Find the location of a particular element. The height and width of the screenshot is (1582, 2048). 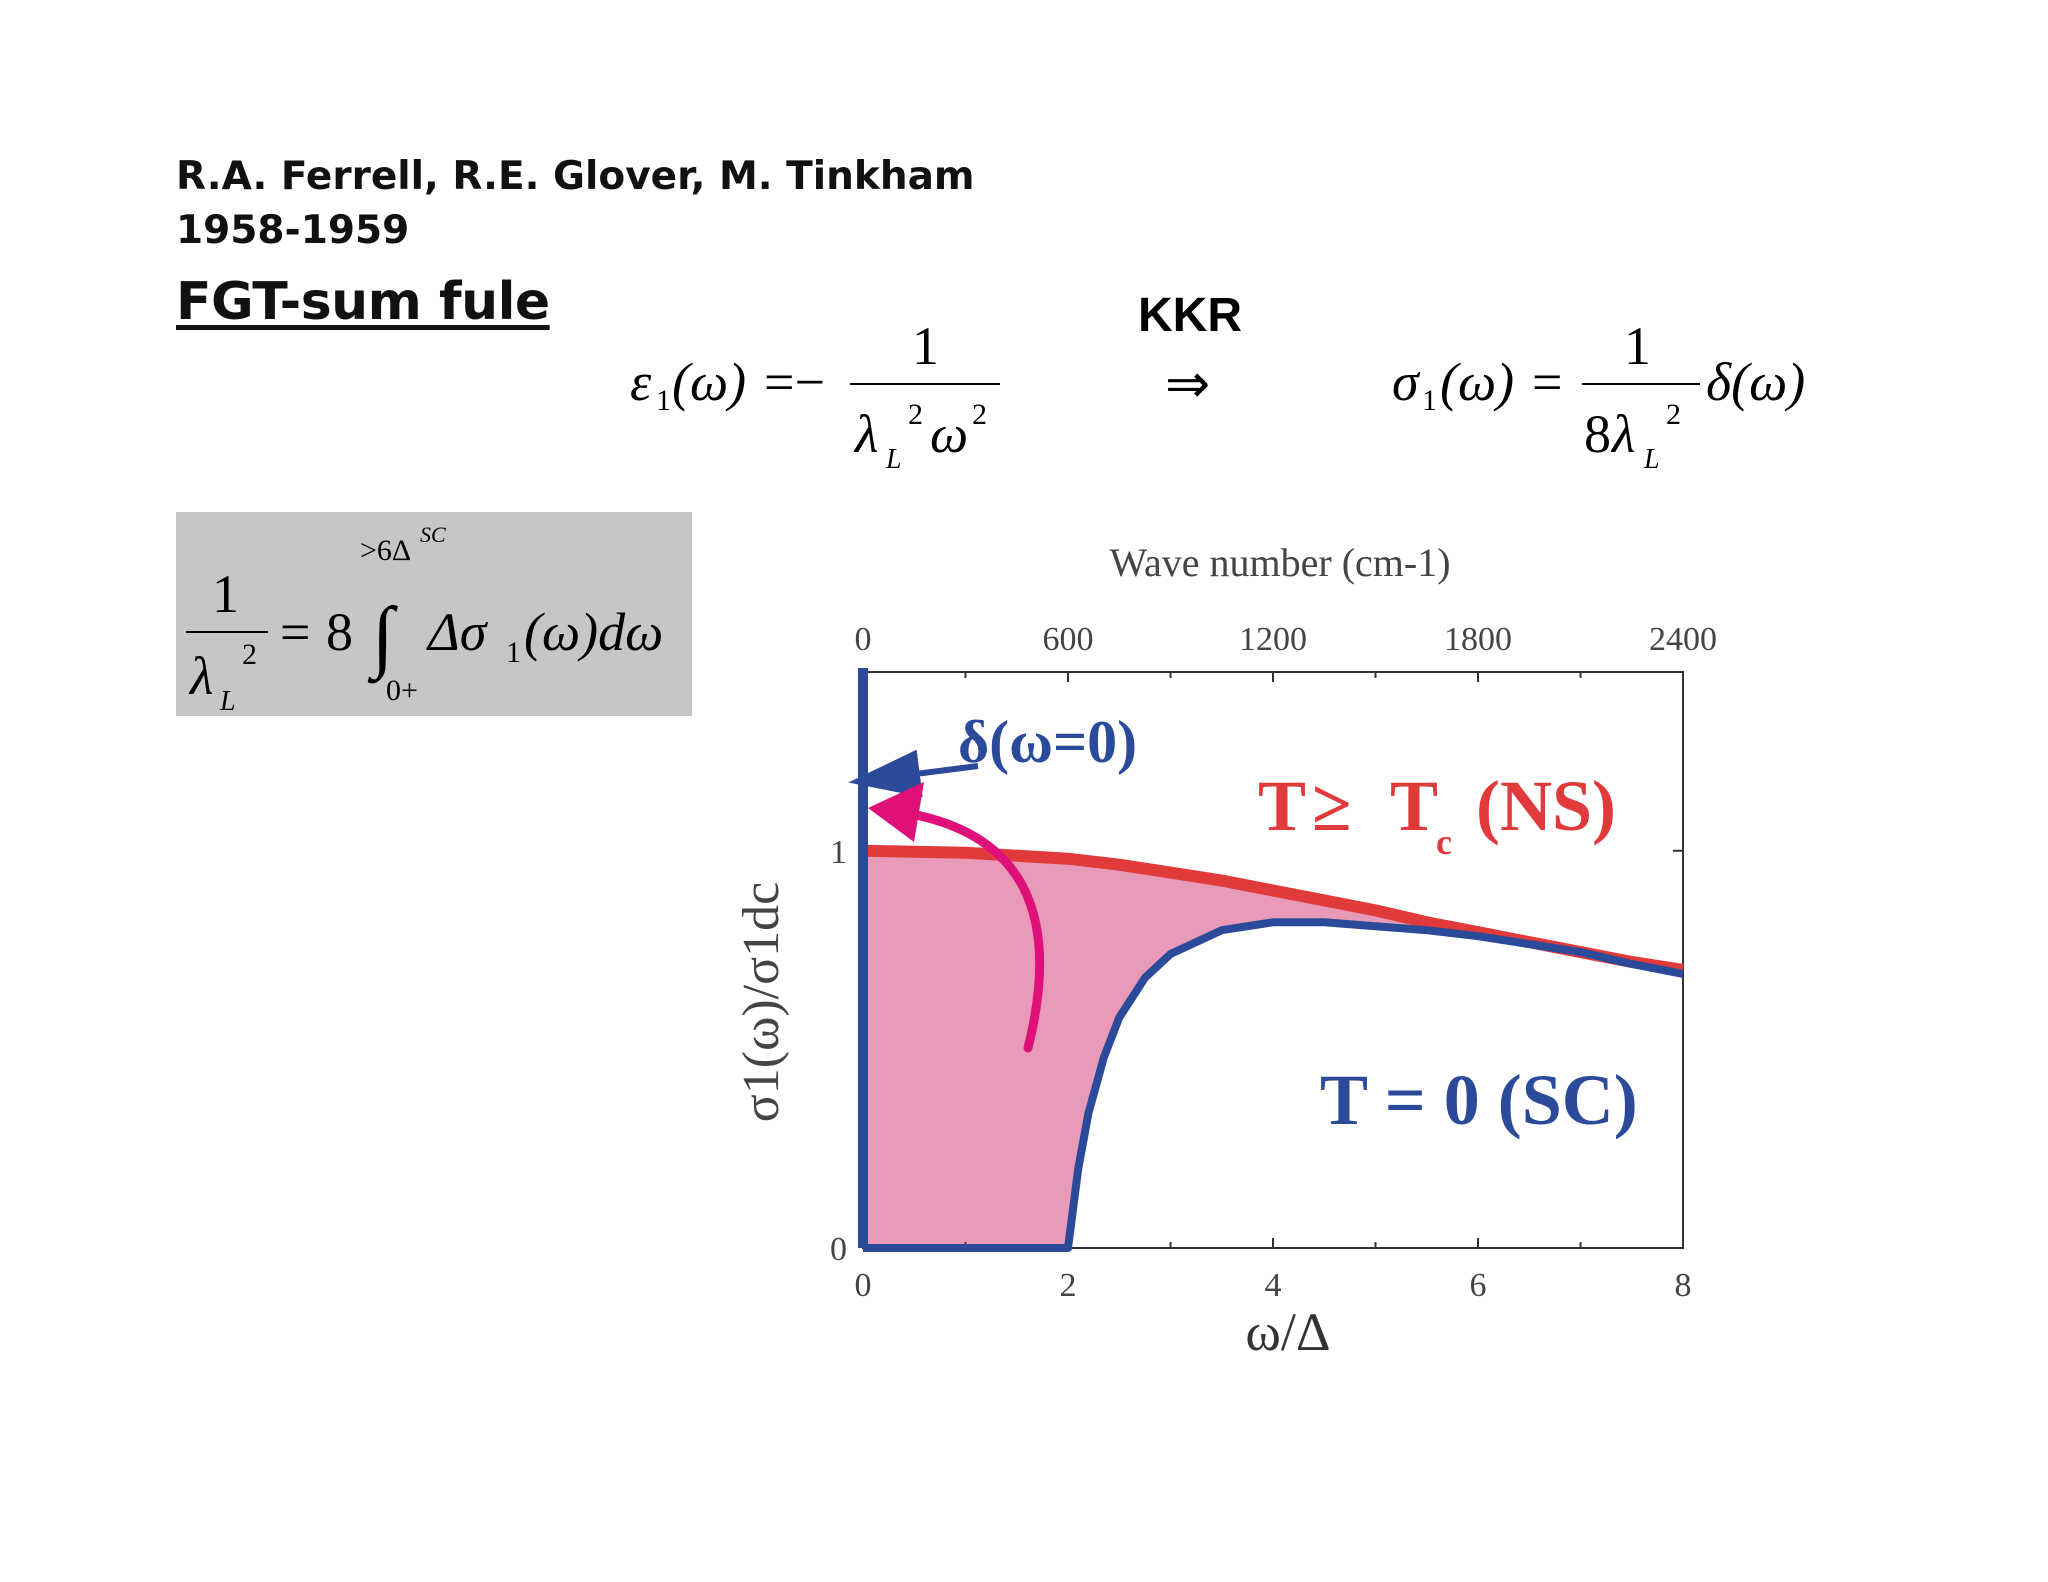

weight-transfer-arrowhead is located at coordinates (896, 812).